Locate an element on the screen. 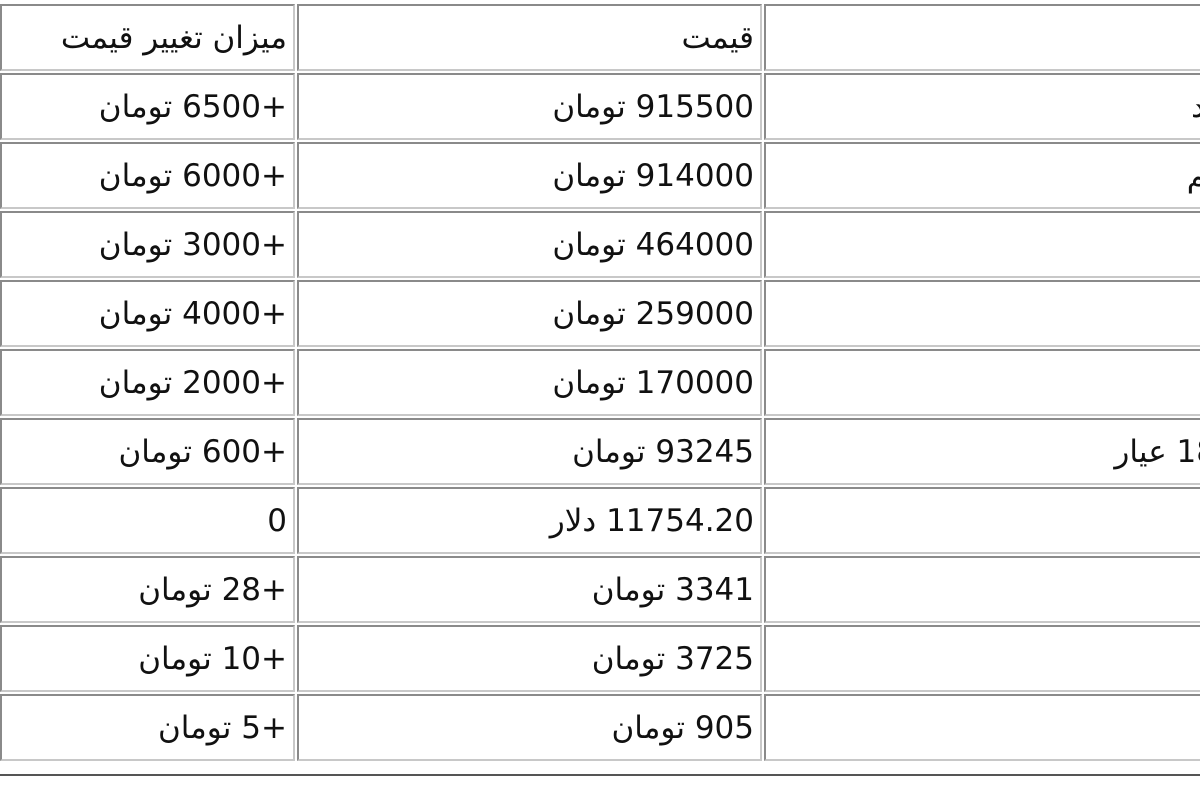 This screenshot has height=800, width=1200. table-cell: 0 is located at coordinates (147, 520).